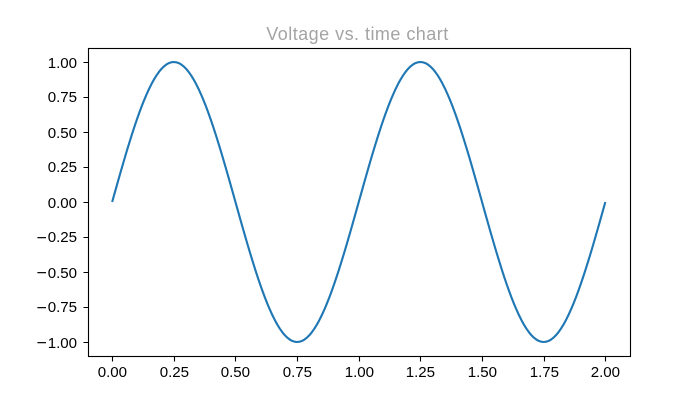 The image size is (700, 400). Describe the element at coordinates (482, 372) in the screenshot. I see `svg-text: 1.50` at that location.